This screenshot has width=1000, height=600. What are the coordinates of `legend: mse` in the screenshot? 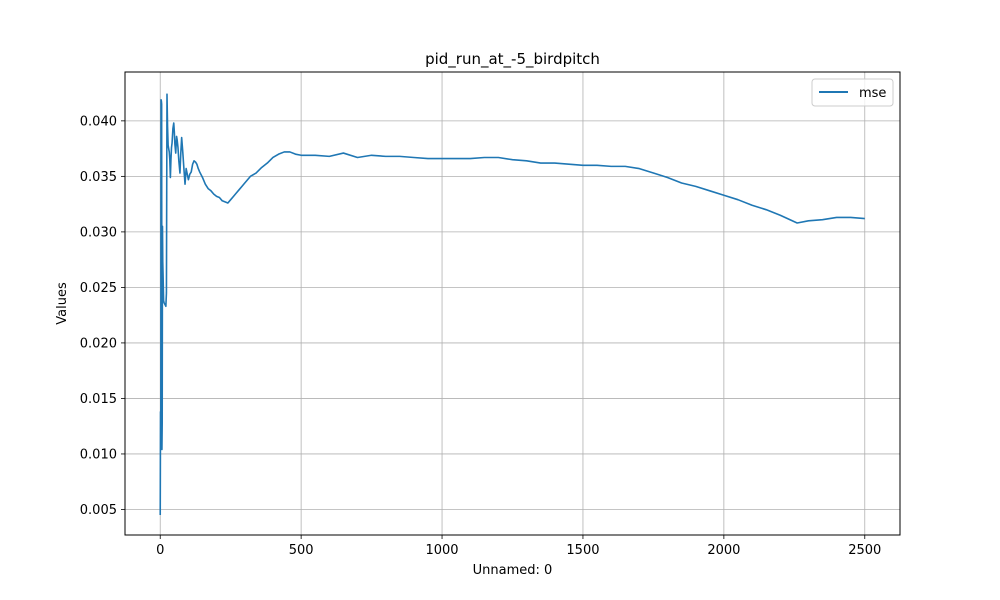 It's located at (852, 92).